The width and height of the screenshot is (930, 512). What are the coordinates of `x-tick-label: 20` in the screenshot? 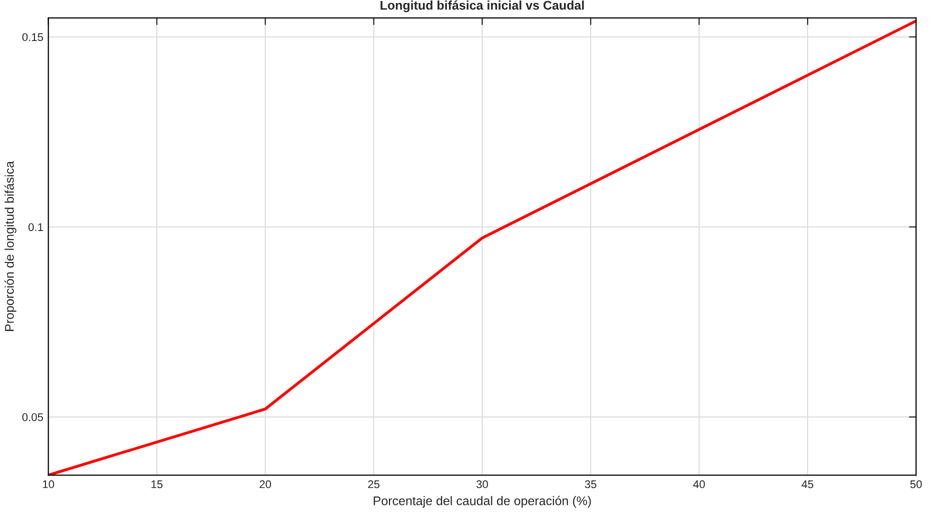 It's located at (266, 484).